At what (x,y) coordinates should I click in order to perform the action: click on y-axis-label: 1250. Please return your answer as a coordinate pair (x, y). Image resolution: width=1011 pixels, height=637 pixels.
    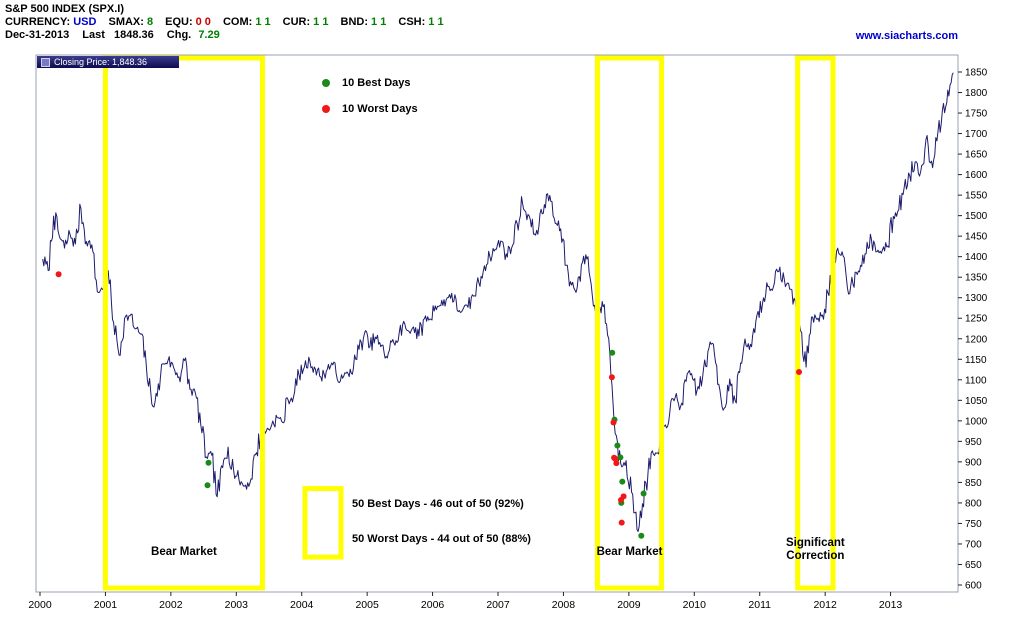
    Looking at the image, I should click on (976, 319).